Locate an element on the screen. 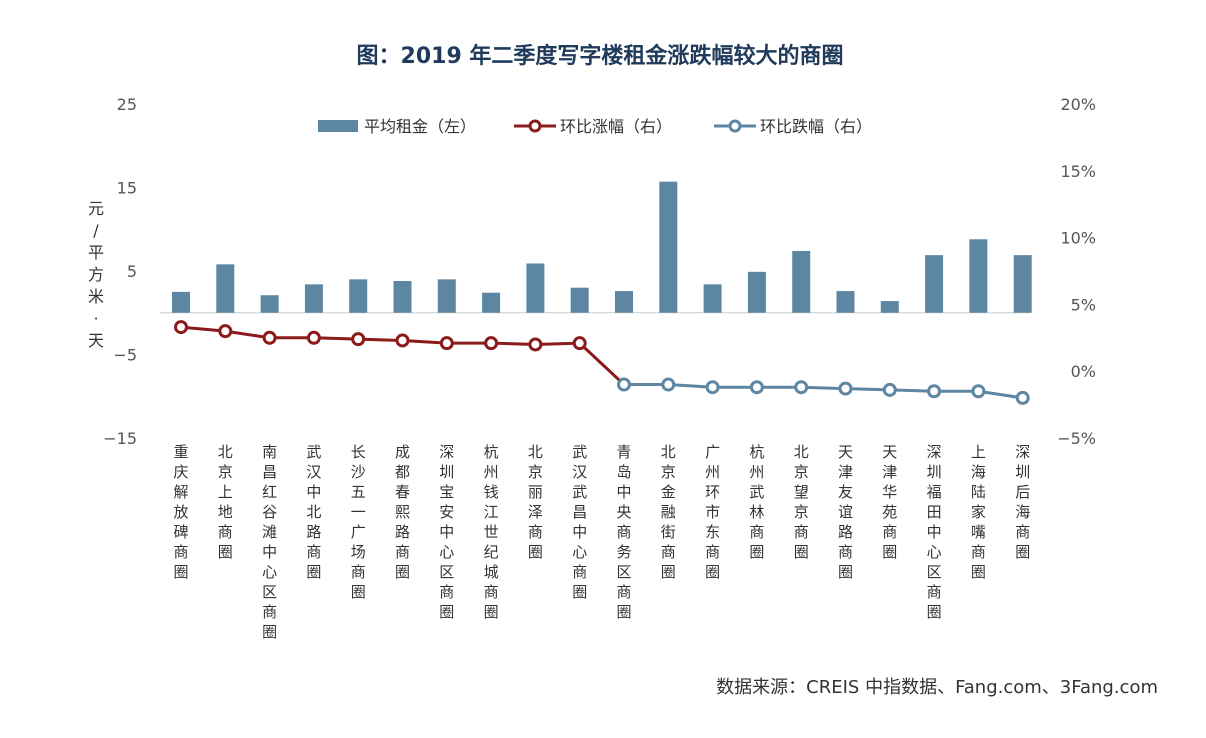 Image resolution: width=1206 pixels, height=738 pixels. category-label: 天津友谊路商圈 is located at coordinates (845, 512).